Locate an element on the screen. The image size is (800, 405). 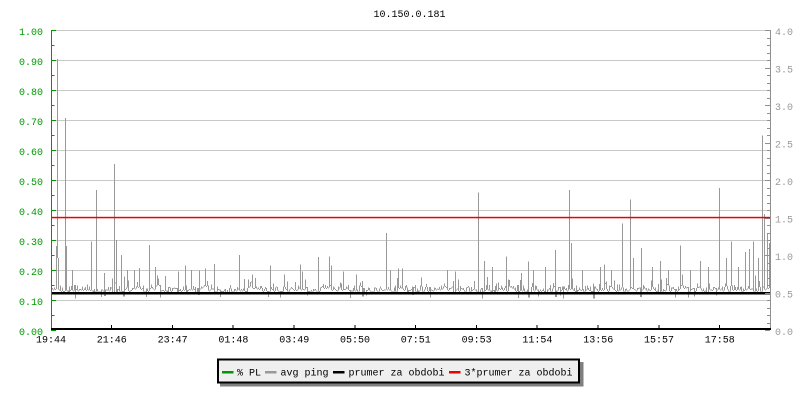
svg-text: 21:46 is located at coordinates (112, 341).